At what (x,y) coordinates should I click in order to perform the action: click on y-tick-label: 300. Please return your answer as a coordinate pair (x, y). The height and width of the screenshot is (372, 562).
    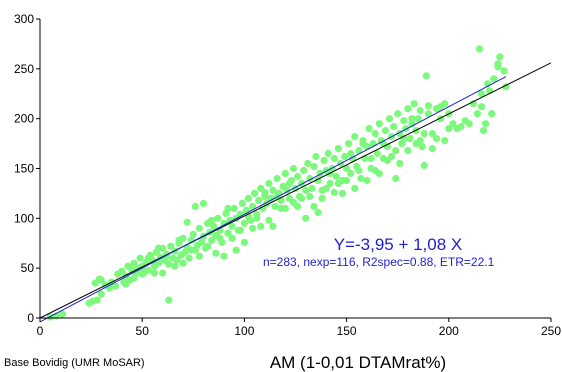
    Looking at the image, I should click on (24, 19).